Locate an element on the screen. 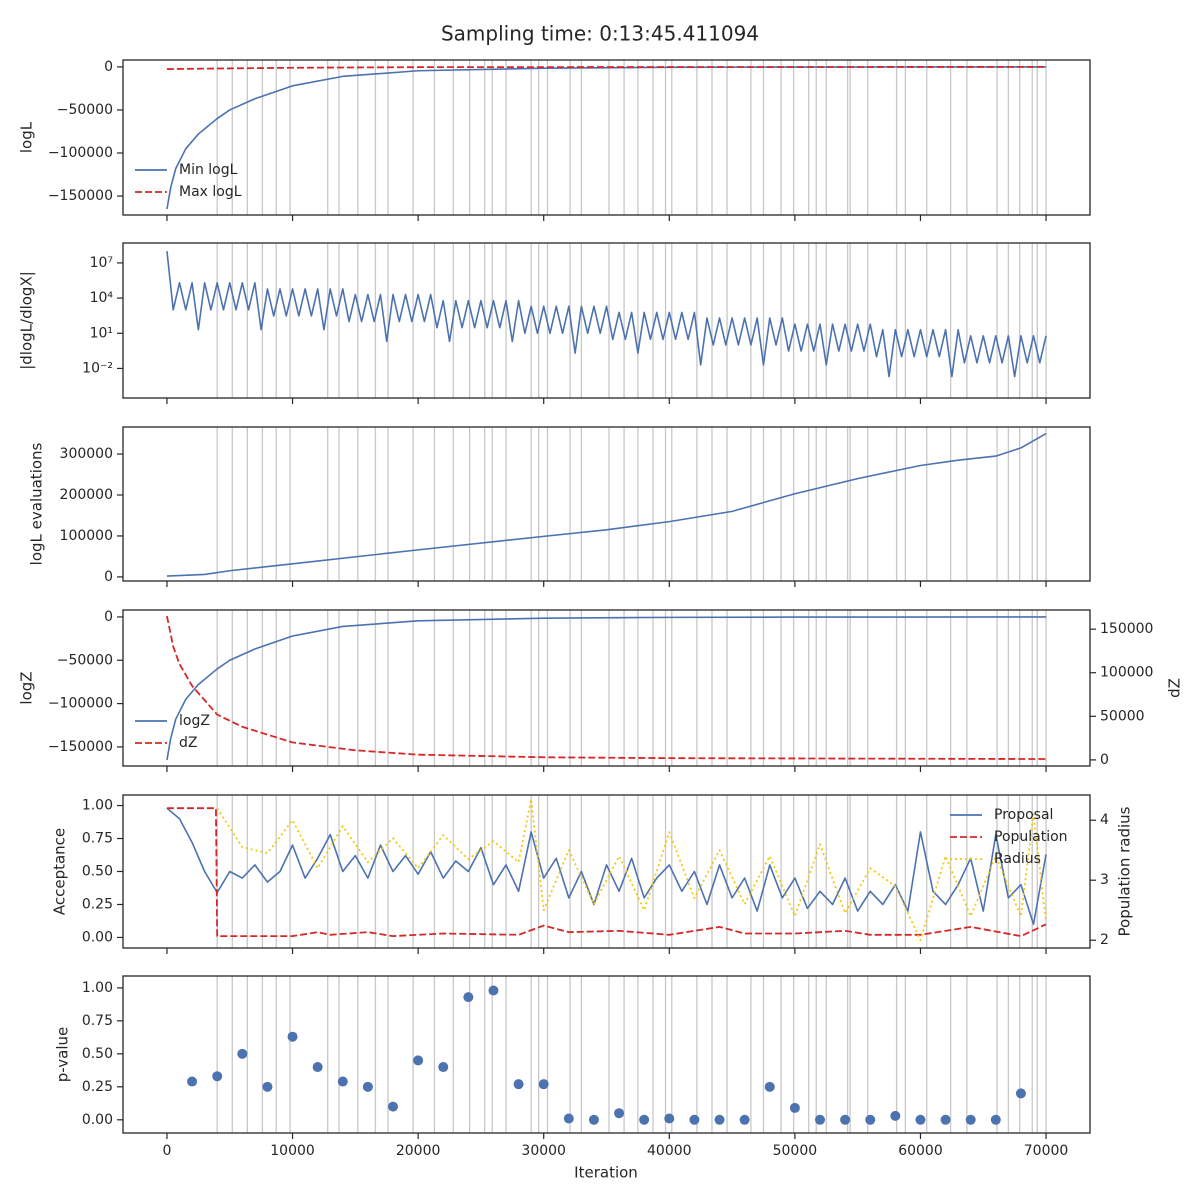 The height and width of the screenshot is (1200, 1200). x-tick-label: 0 is located at coordinates (166, 1151).